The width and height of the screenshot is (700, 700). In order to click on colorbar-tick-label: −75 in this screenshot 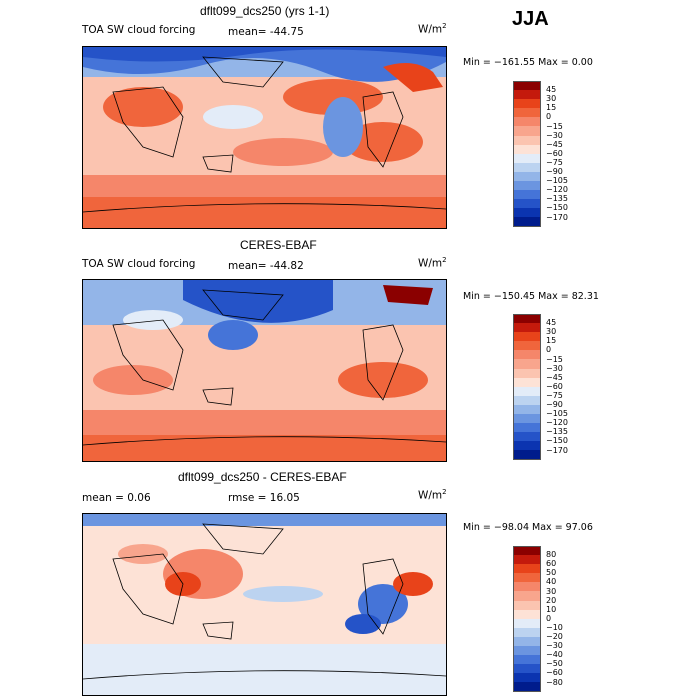, I will do `click(554, 395)`.